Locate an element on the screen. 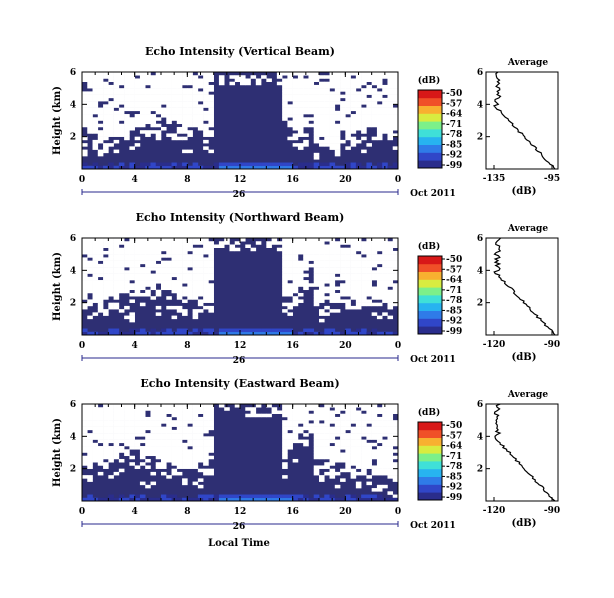 Image resolution: width=614 pixels, height=598 pixels. avg-x-axis-label: (dB) is located at coordinates (524, 523).